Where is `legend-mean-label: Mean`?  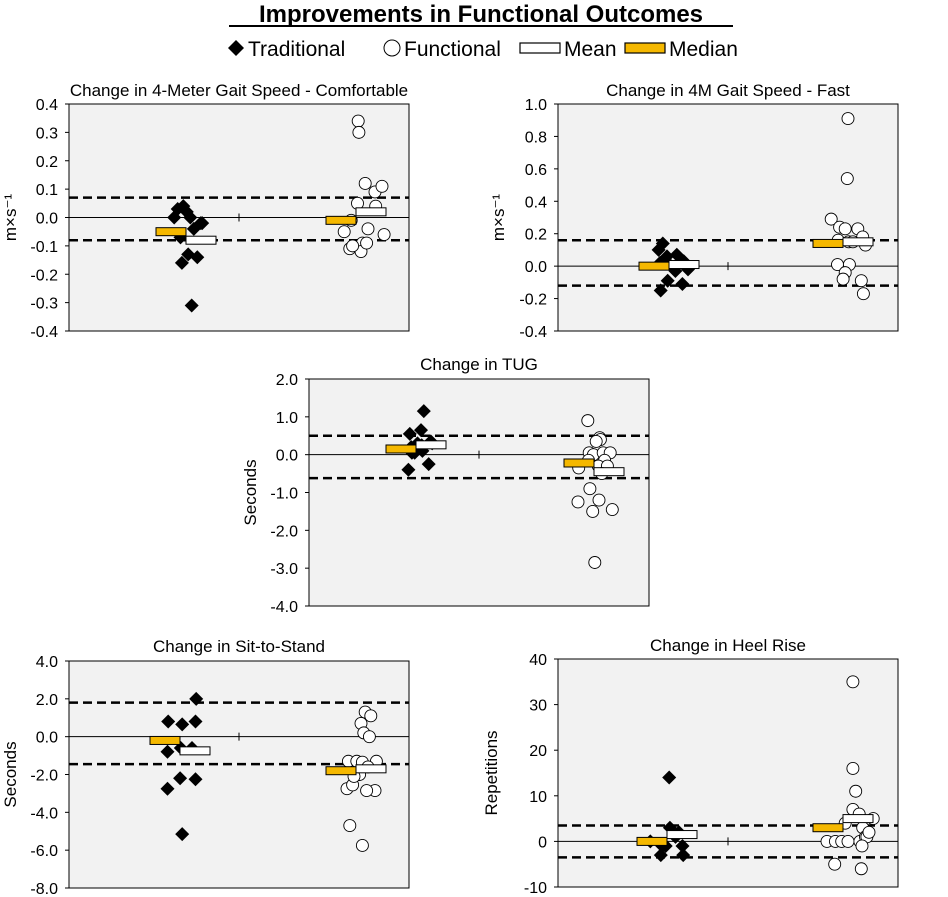 legend-mean-label: Mean is located at coordinates (590, 49).